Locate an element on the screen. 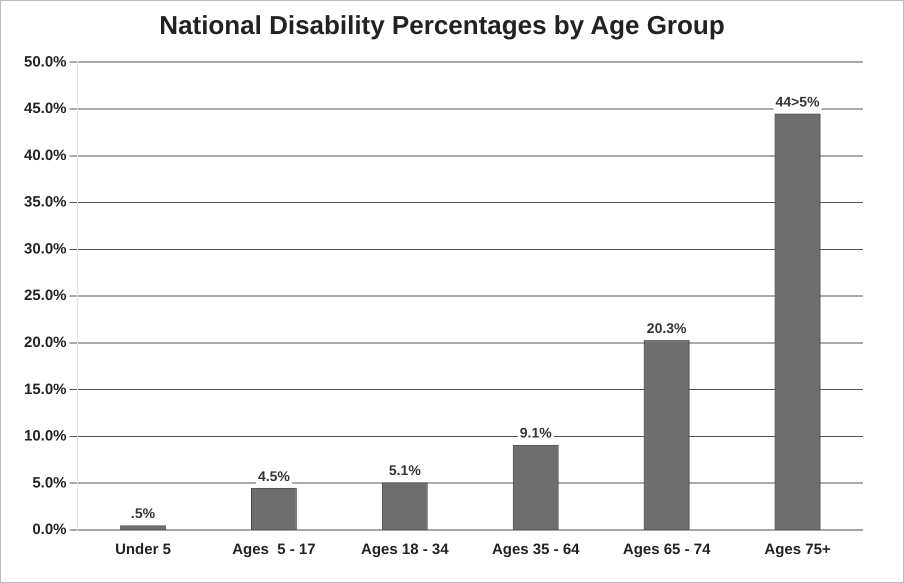 This screenshot has width=904, height=583. y-tick-label: 0.0% is located at coordinates (49, 529).